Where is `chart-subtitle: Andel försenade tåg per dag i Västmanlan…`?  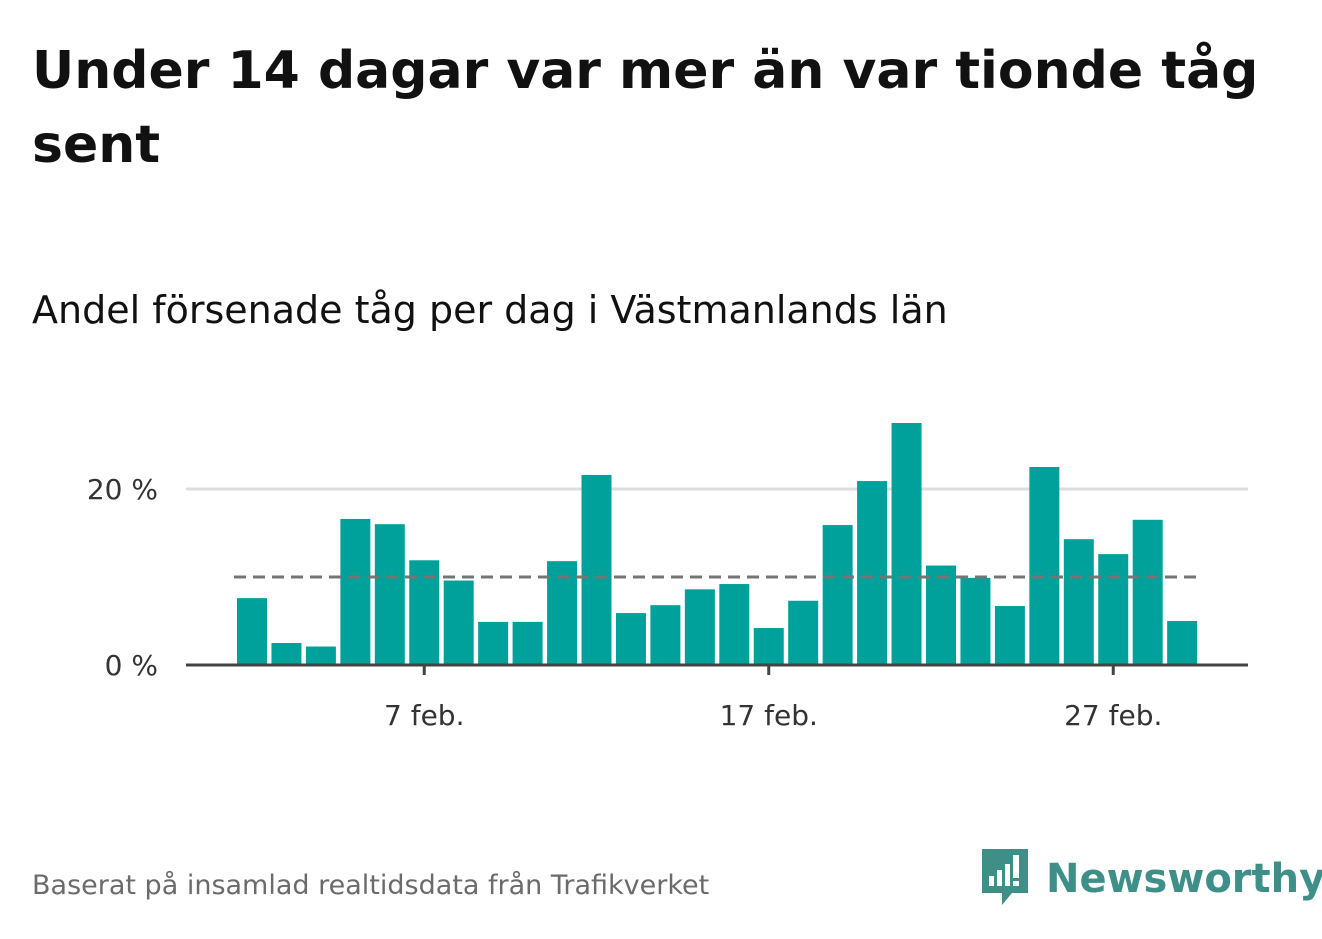
chart-subtitle: Andel försenade tåg per dag i Västmanlan… is located at coordinates (490, 310).